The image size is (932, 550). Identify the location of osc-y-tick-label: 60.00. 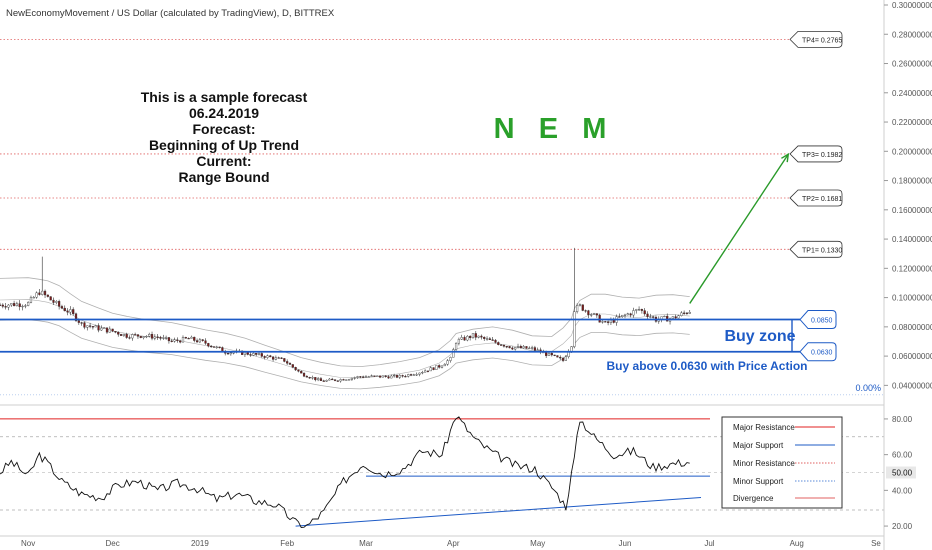
(902, 455).